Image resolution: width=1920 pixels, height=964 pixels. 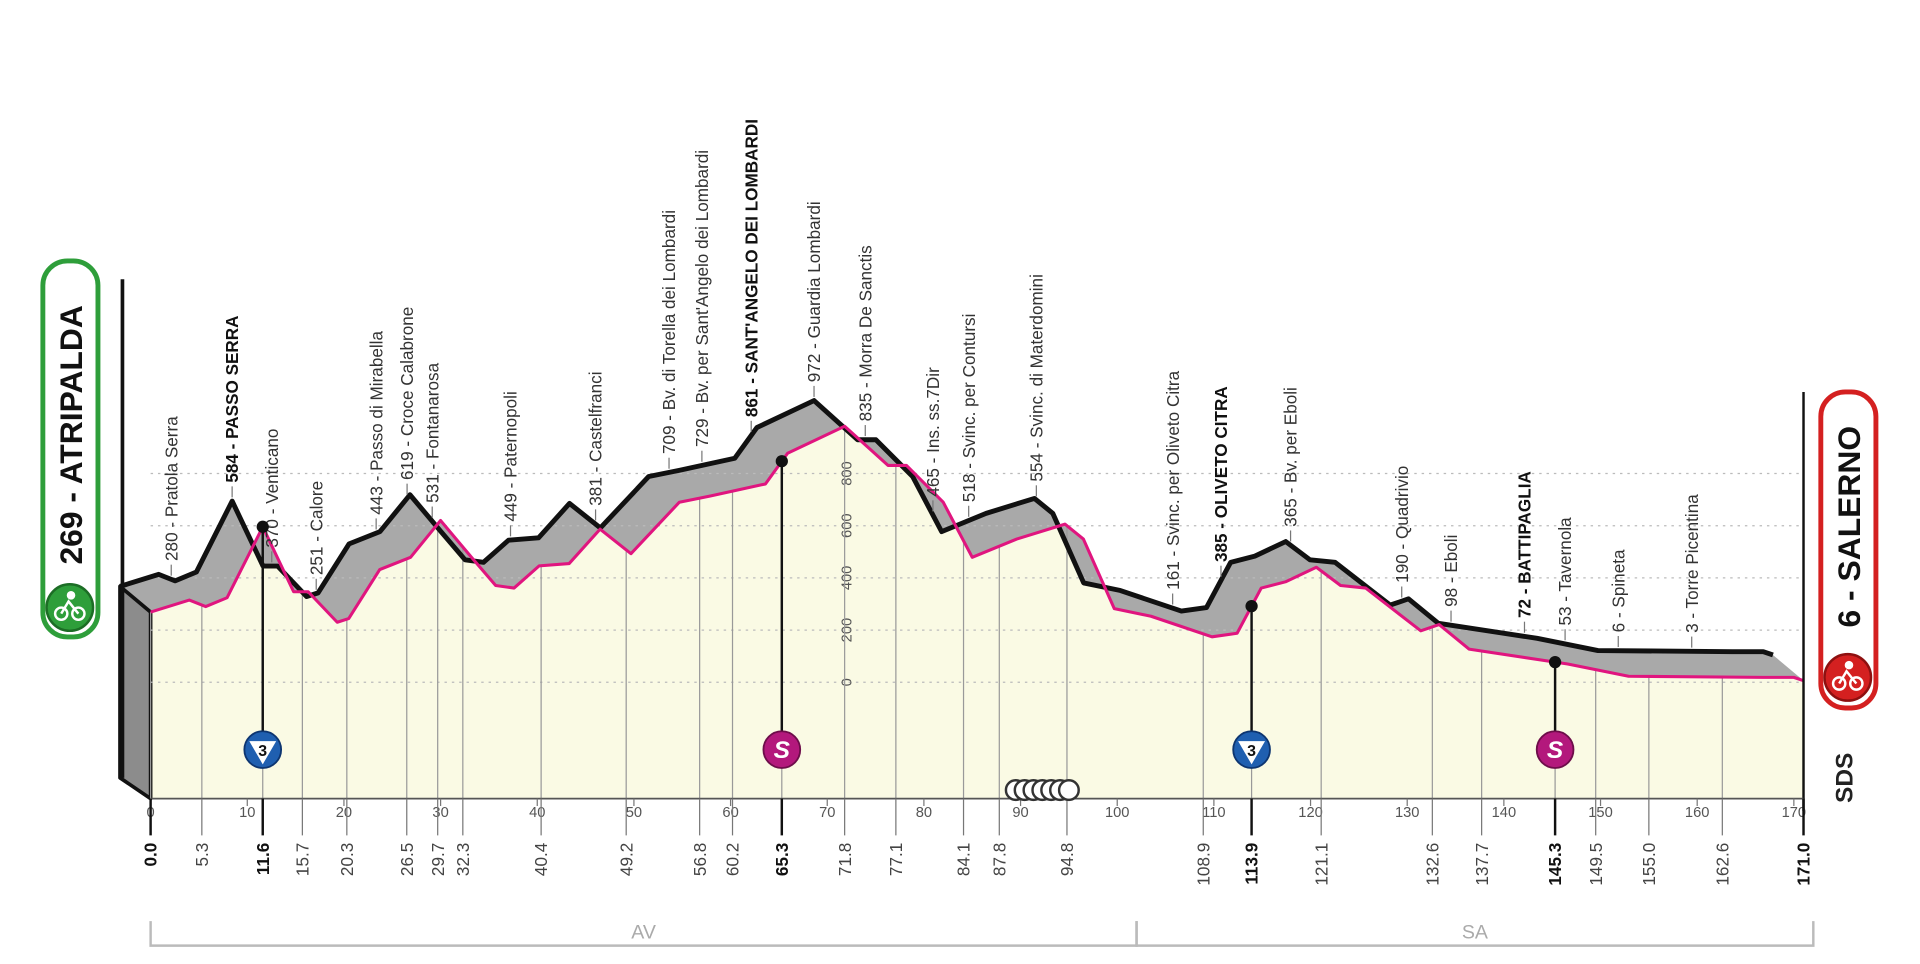 I want to click on x-tick-label: 70, so click(x=827, y=813).